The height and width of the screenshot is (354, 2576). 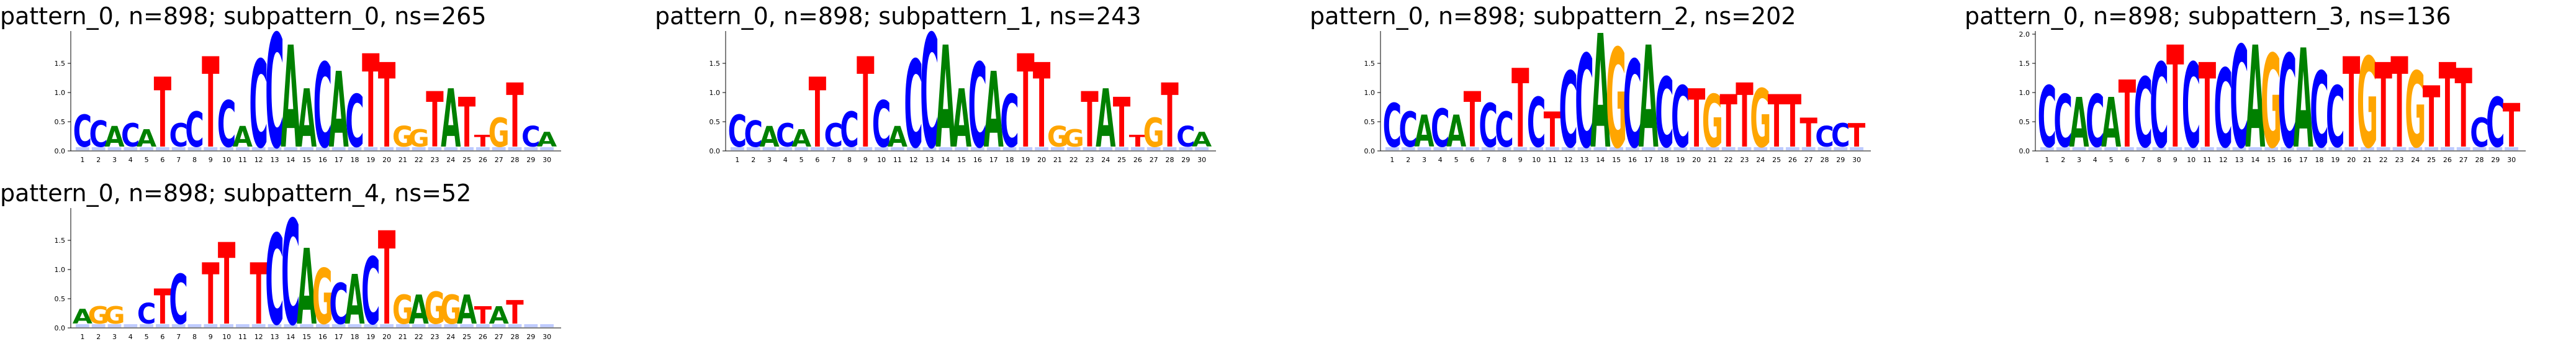 I want to click on logo-letter-a-pos-15: A, so click(x=307, y=119).